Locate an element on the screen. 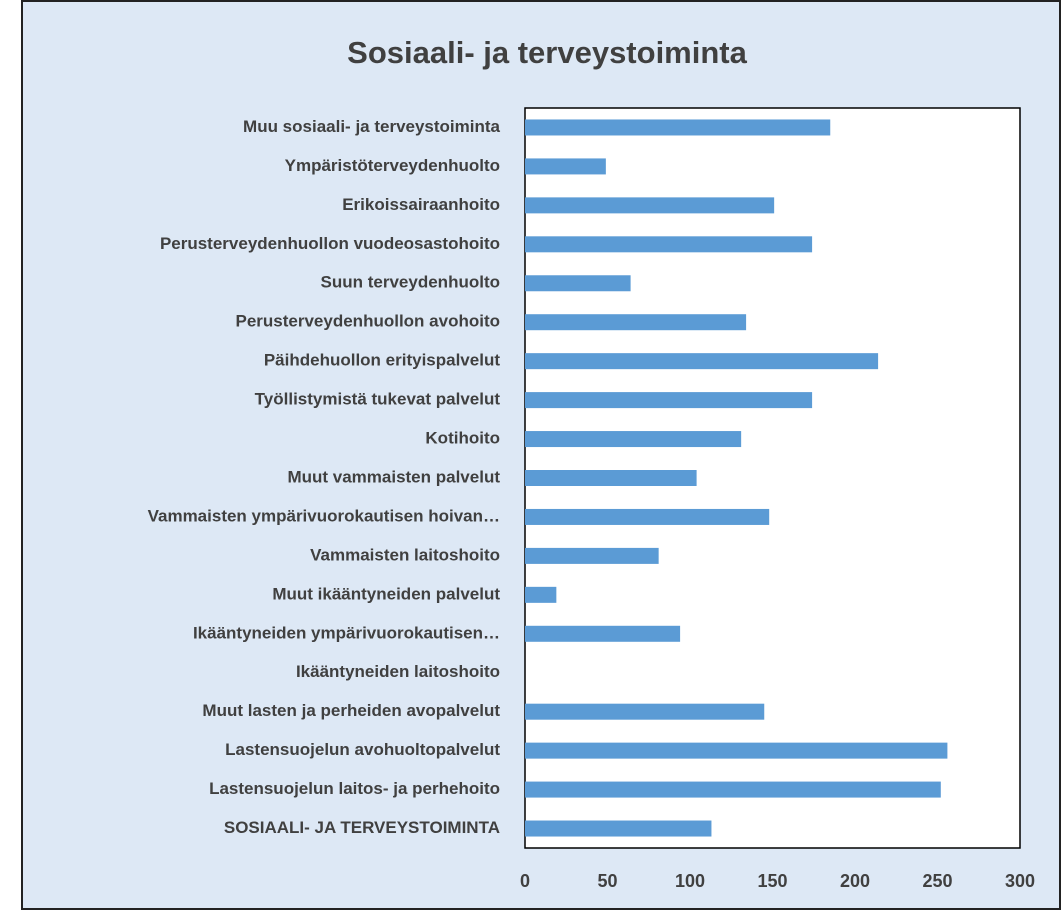 The height and width of the screenshot is (910, 1061). y-tick-label: Muut ikääntyneiden palvelut is located at coordinates (386, 593).